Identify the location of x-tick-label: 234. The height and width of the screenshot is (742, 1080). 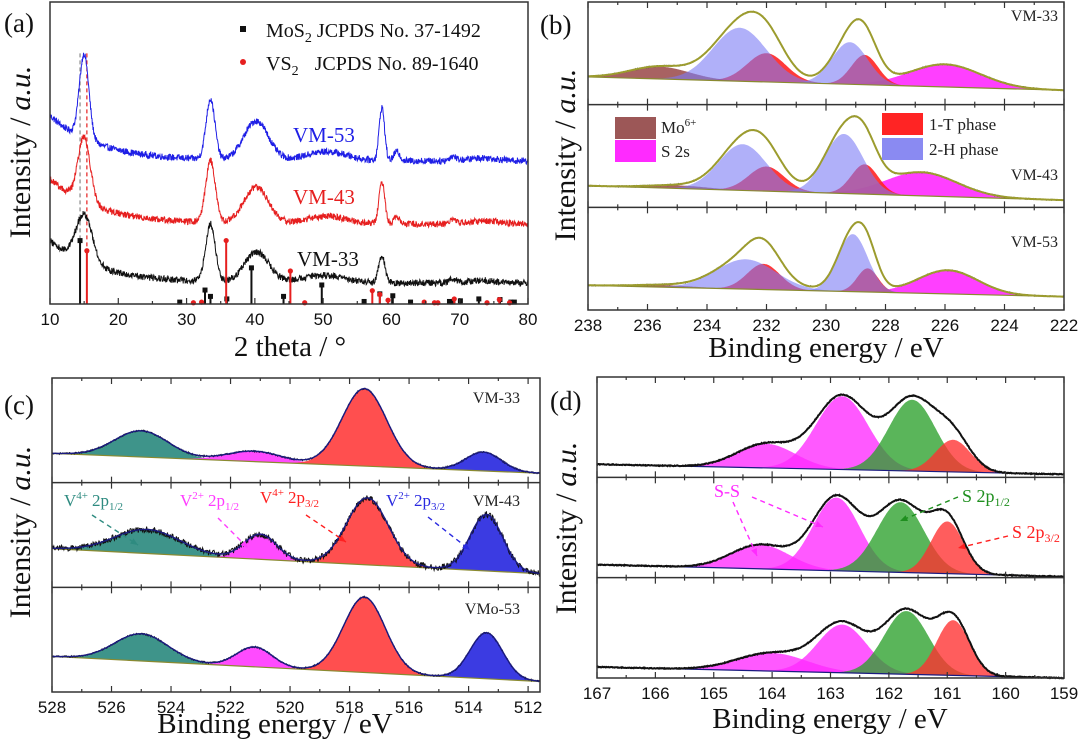
(707, 325).